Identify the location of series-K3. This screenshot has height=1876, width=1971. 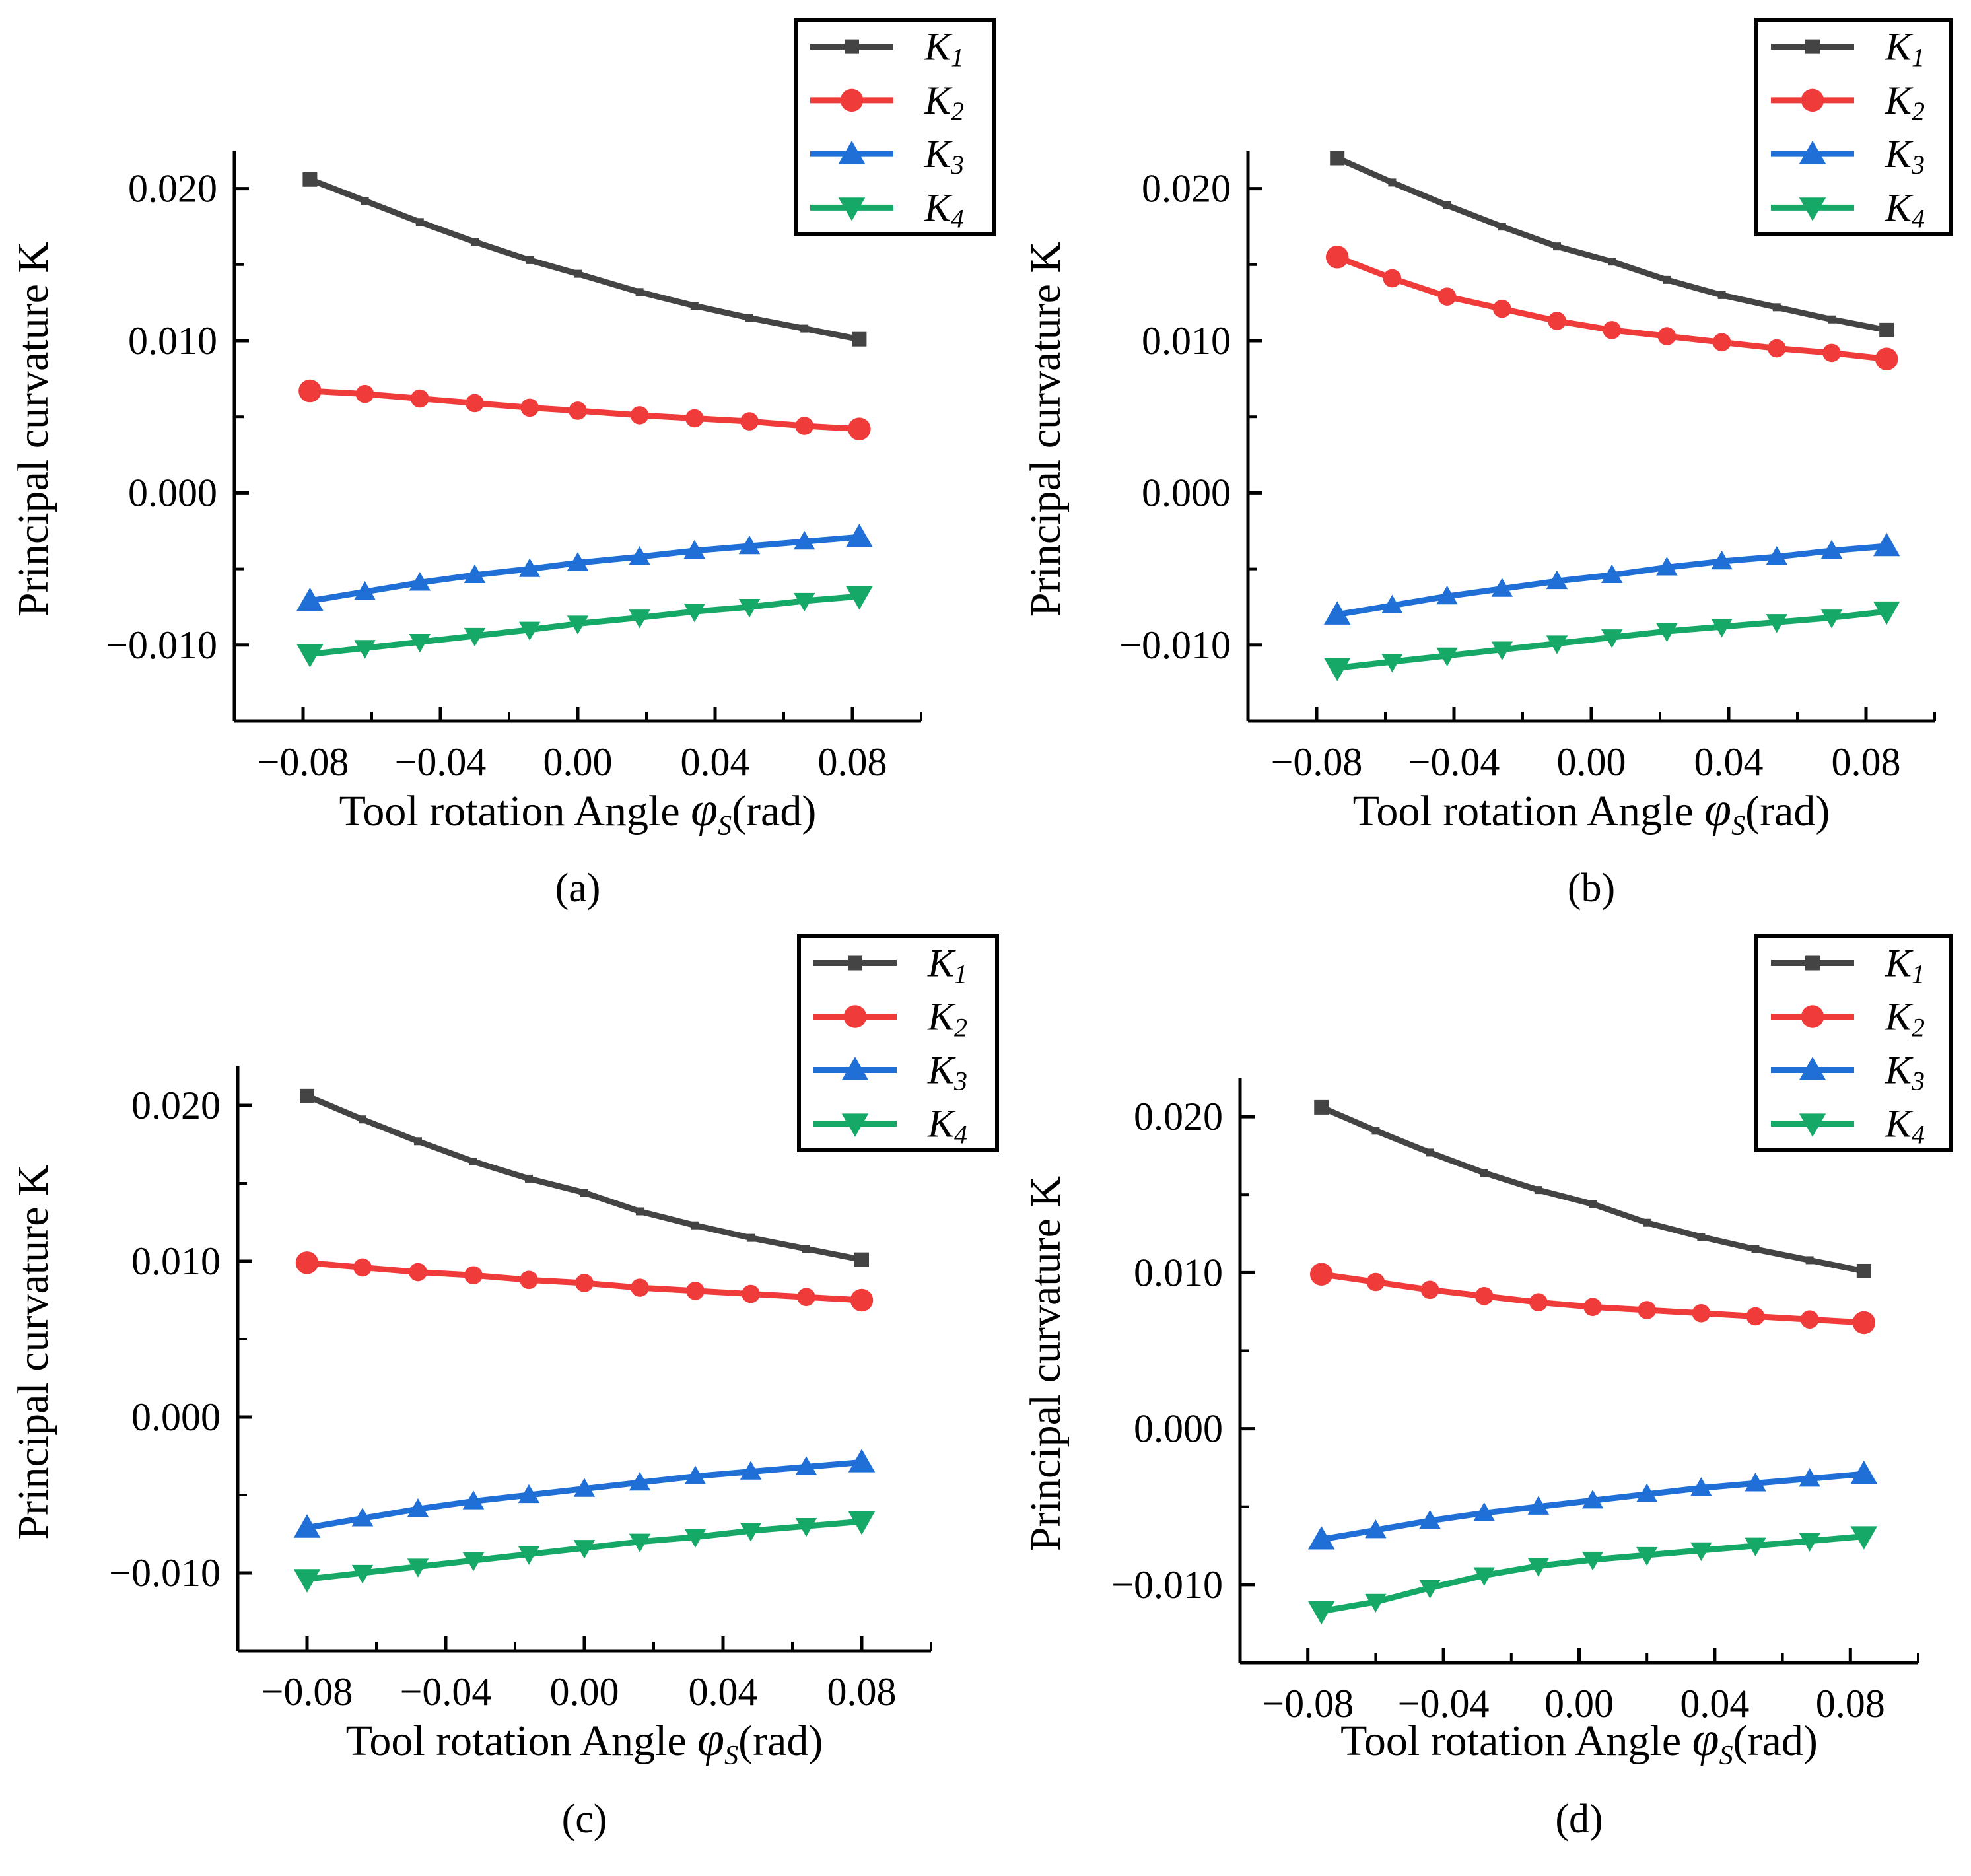
(1592, 1505).